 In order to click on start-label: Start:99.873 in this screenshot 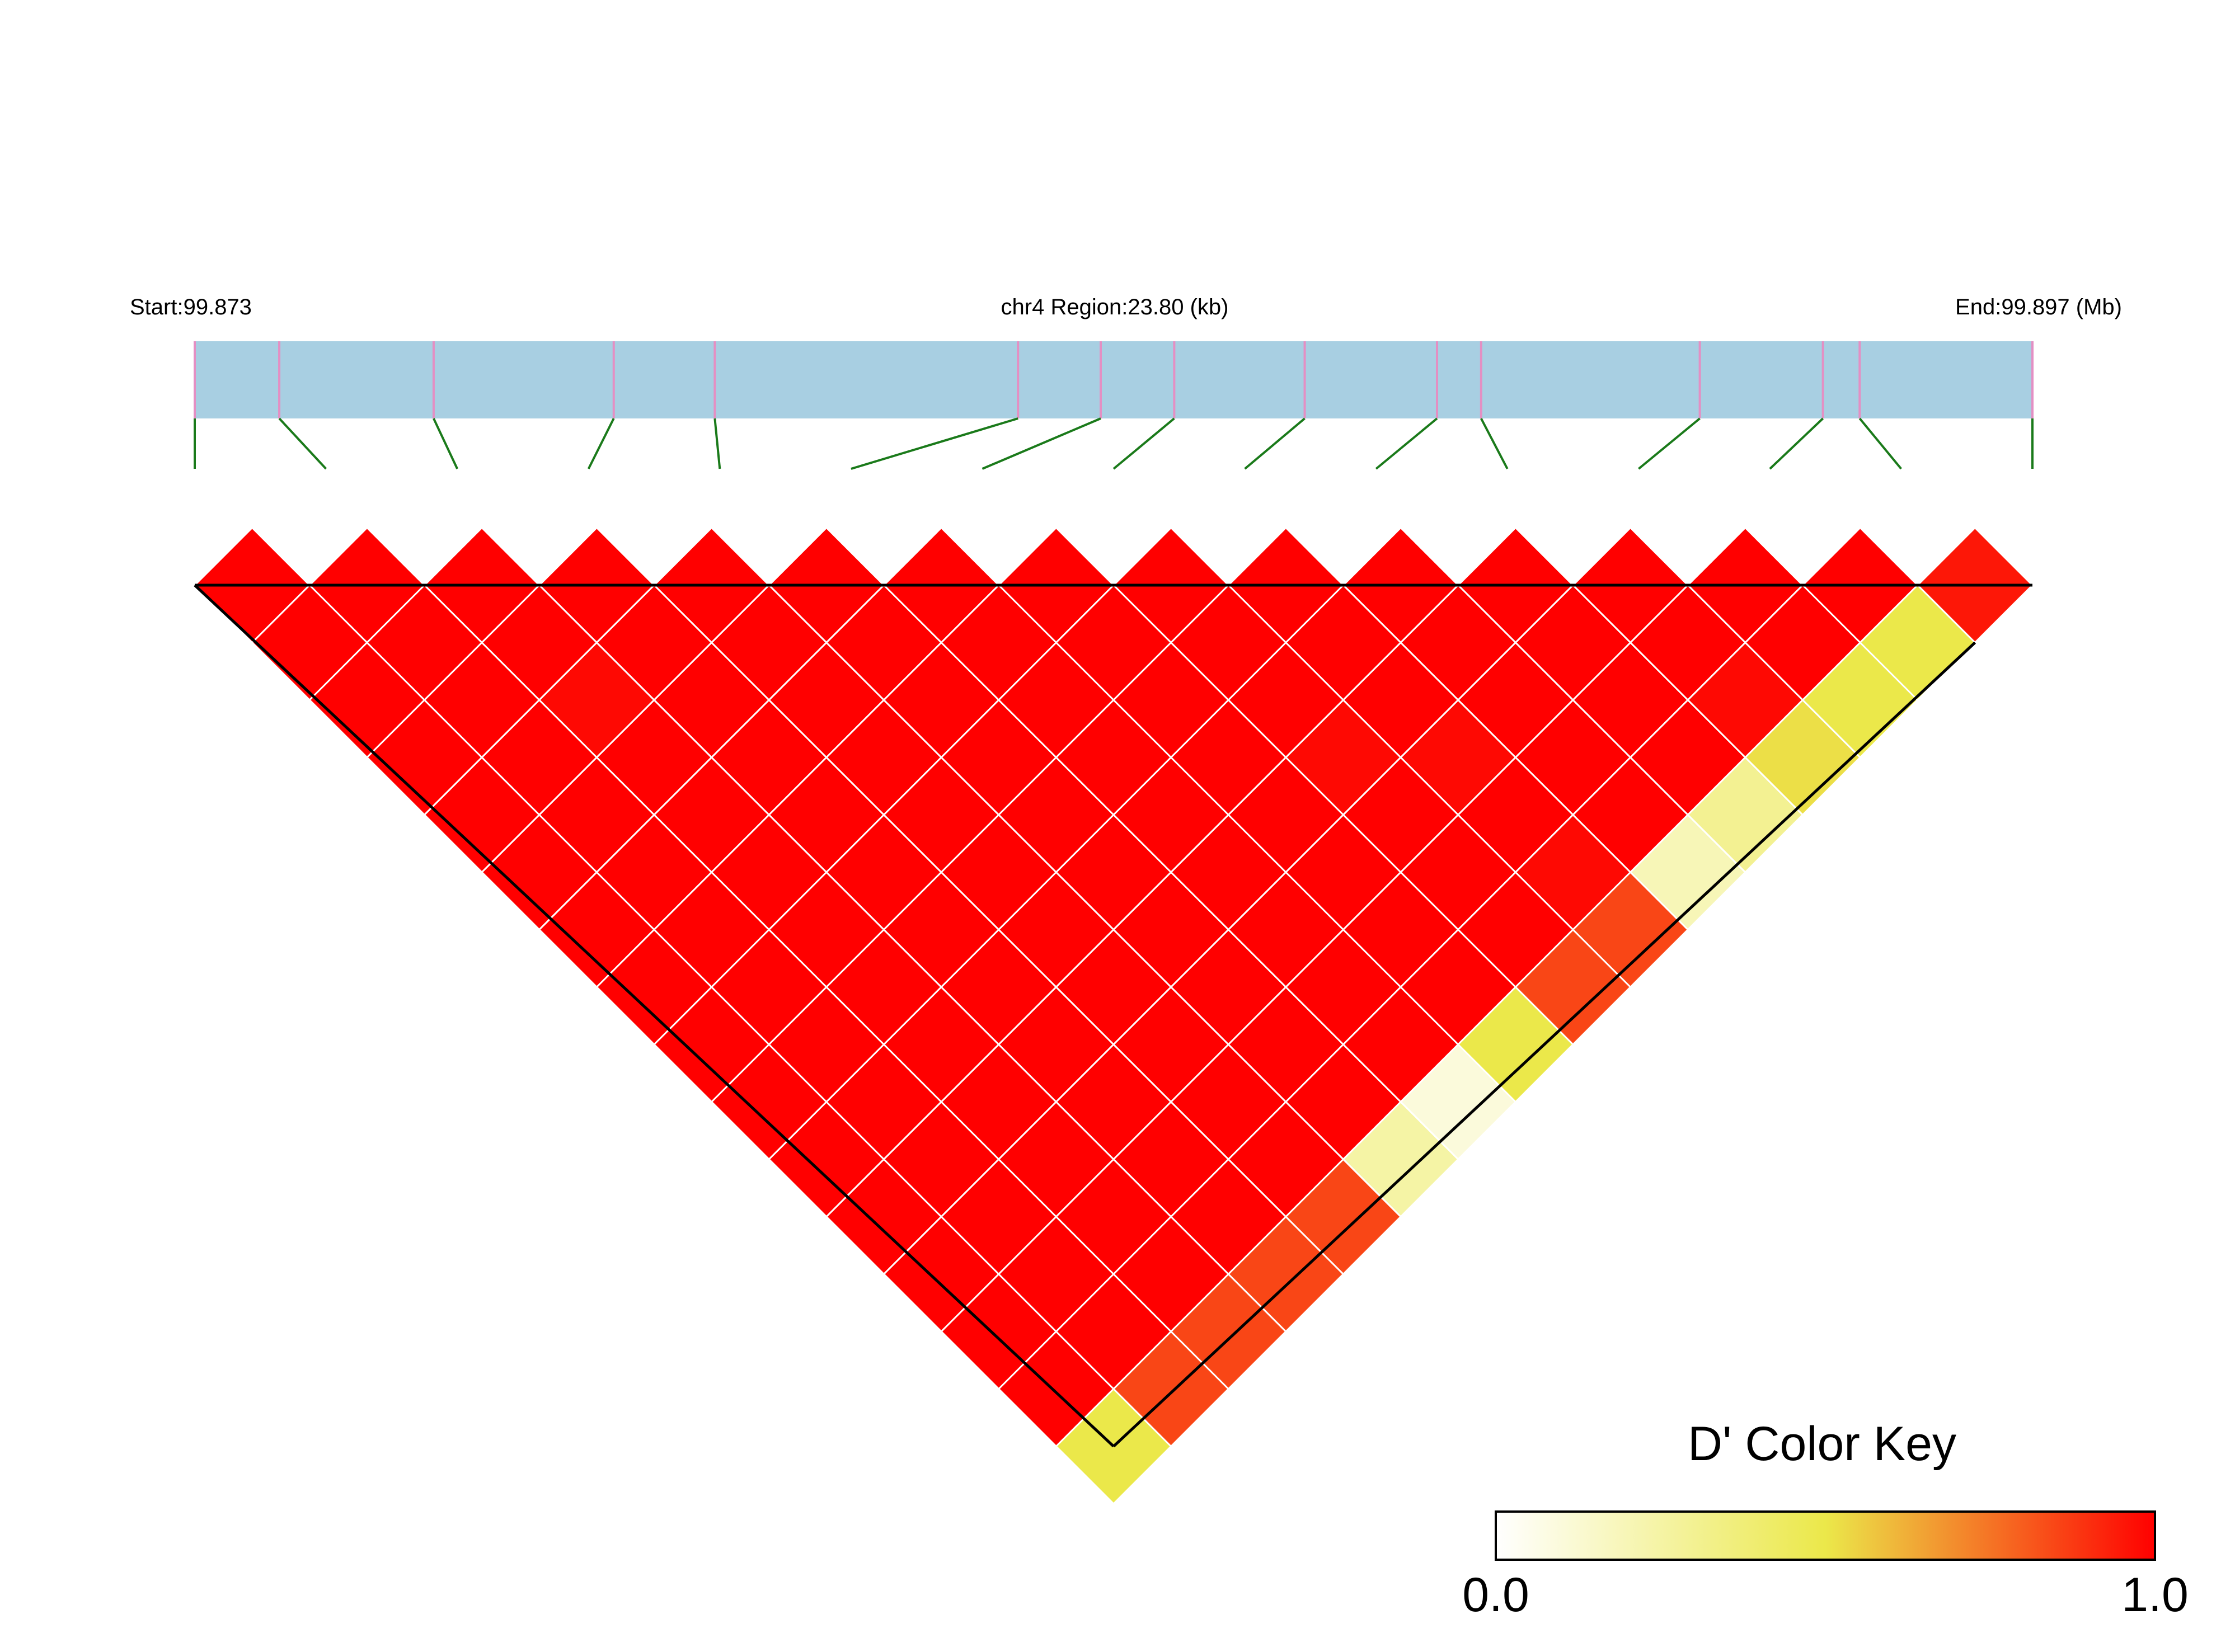, I will do `click(191, 307)`.